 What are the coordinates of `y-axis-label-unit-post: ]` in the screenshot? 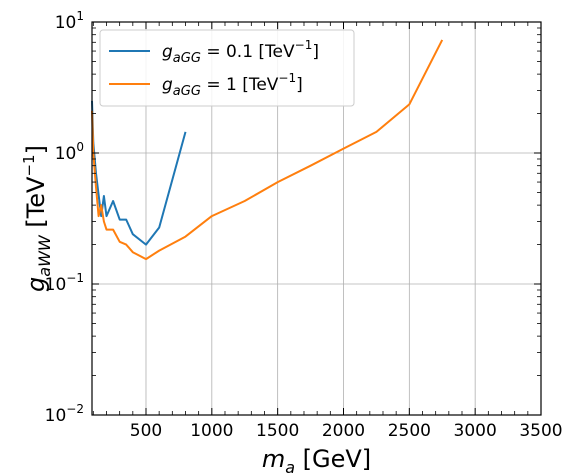 It's located at (36, 149).